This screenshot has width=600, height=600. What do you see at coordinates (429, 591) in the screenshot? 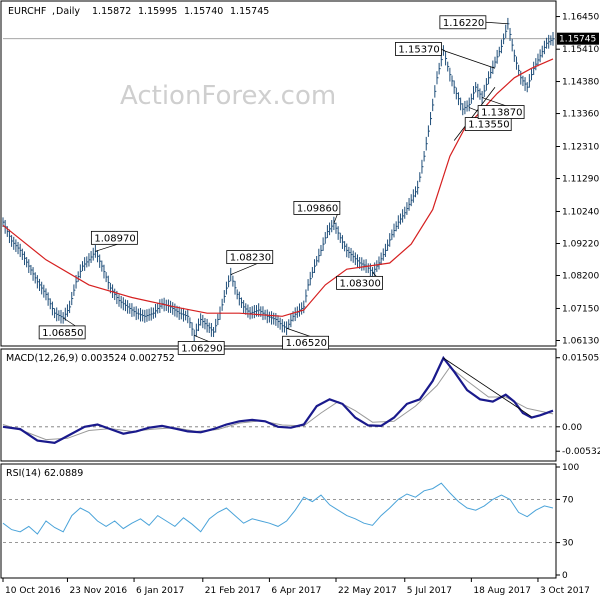
I see `x-tick-label: 5 Jul 2017` at bounding box center [429, 591].